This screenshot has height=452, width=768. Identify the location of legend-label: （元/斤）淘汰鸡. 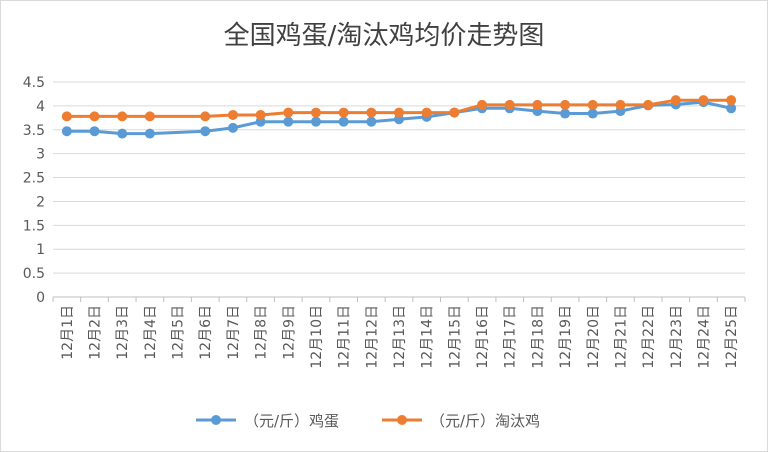
(485, 421).